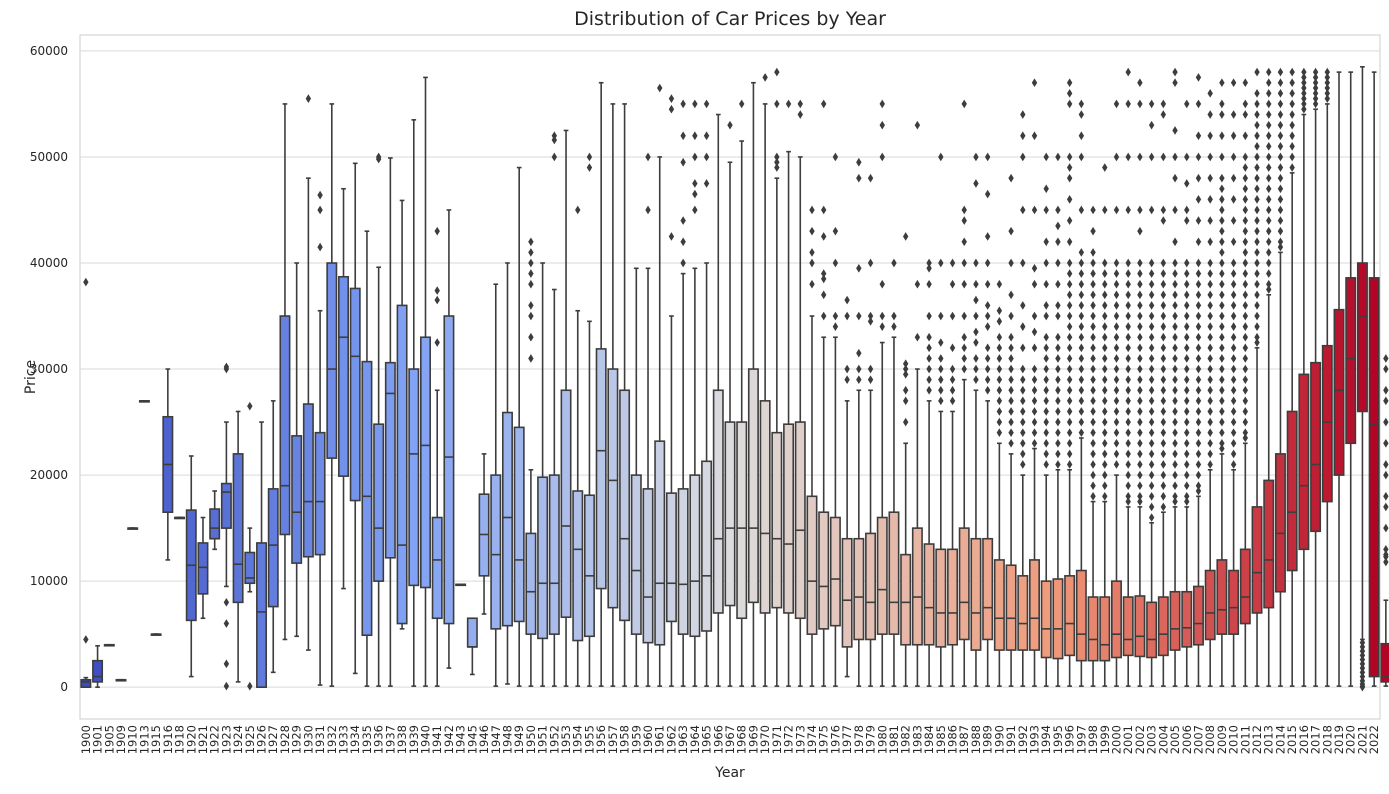 The width and height of the screenshot is (1389, 794). What do you see at coordinates (695, 393) in the screenshot?
I see `box-1964` at bounding box center [695, 393].